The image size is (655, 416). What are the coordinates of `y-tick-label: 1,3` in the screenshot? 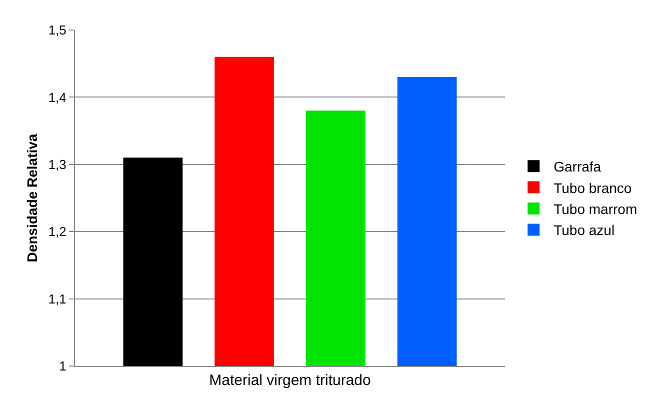 It's located at (57, 164).